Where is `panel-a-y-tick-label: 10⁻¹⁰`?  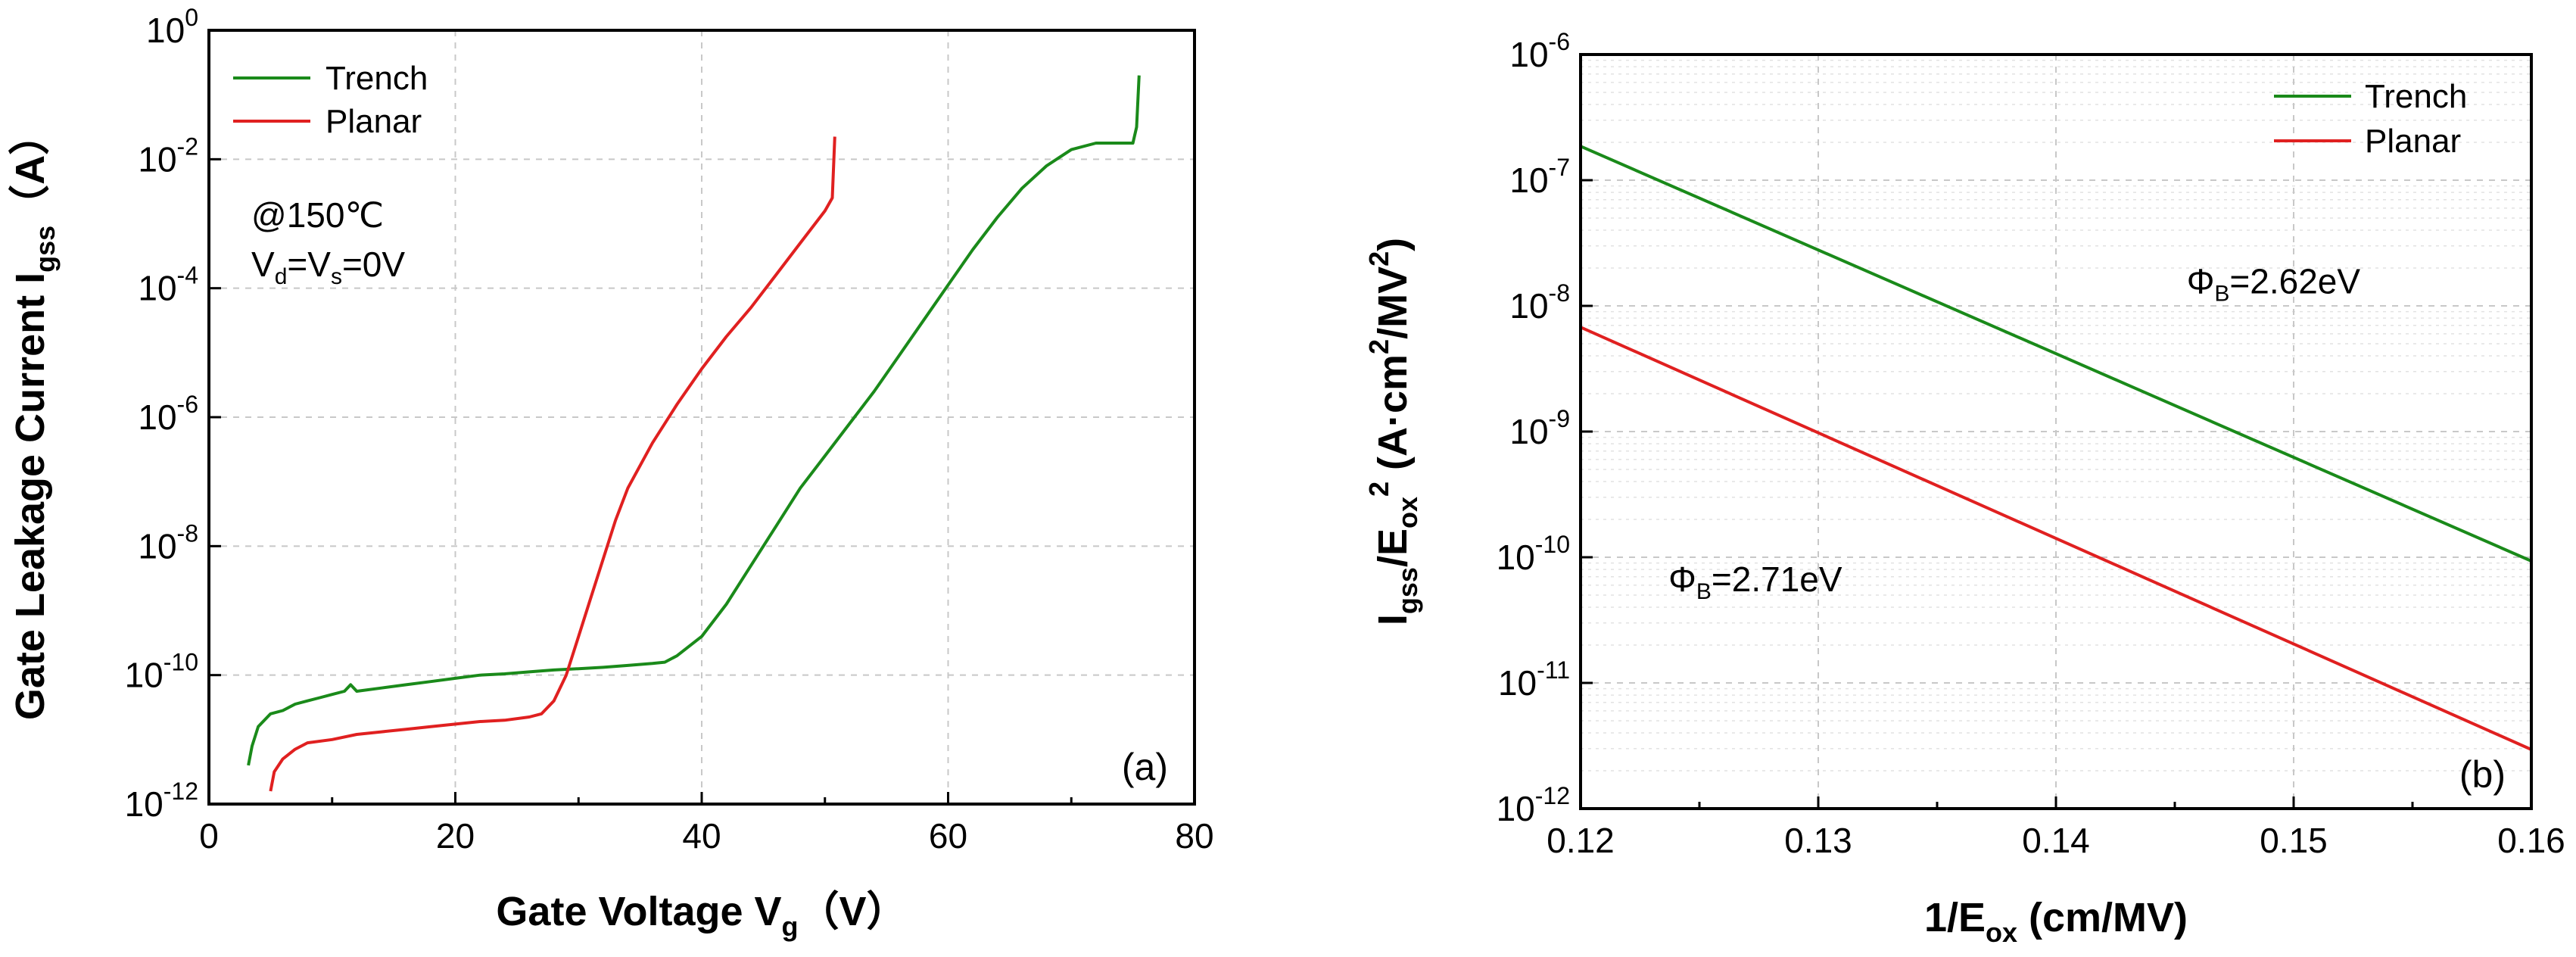
panel-a-y-tick-label: 10⁻¹⁰ is located at coordinates (161, 672).